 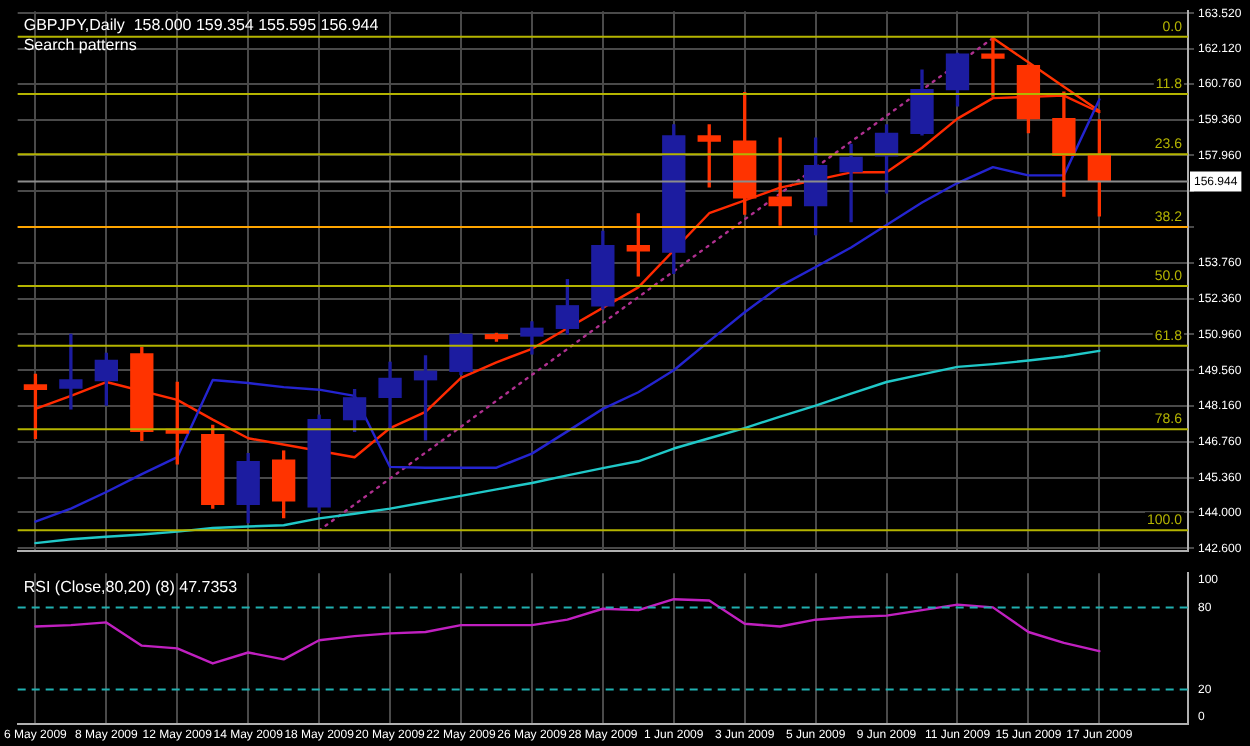 What do you see at coordinates (201, 24) in the screenshot?
I see `chart-title: GBPJPY,Daily 158.000 159.354 155.595 156.944` at bounding box center [201, 24].